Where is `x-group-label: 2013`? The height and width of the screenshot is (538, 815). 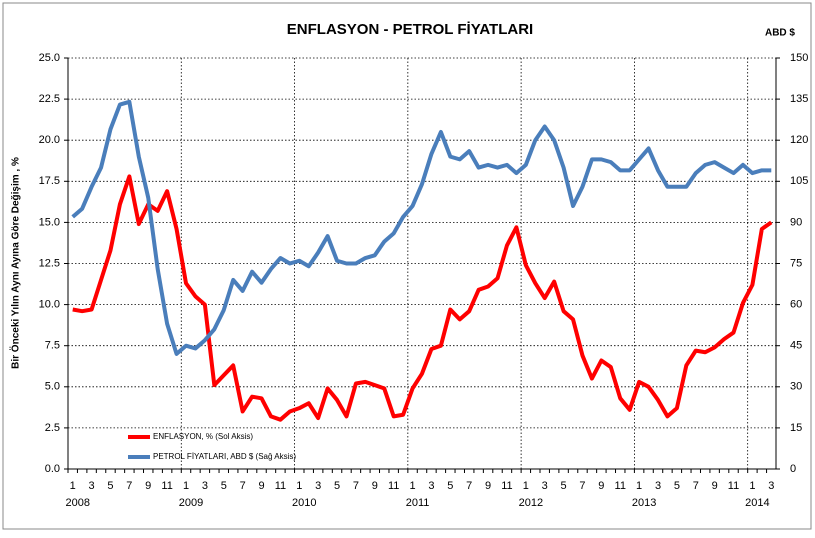 x-group-label: 2013 is located at coordinates (644, 503).